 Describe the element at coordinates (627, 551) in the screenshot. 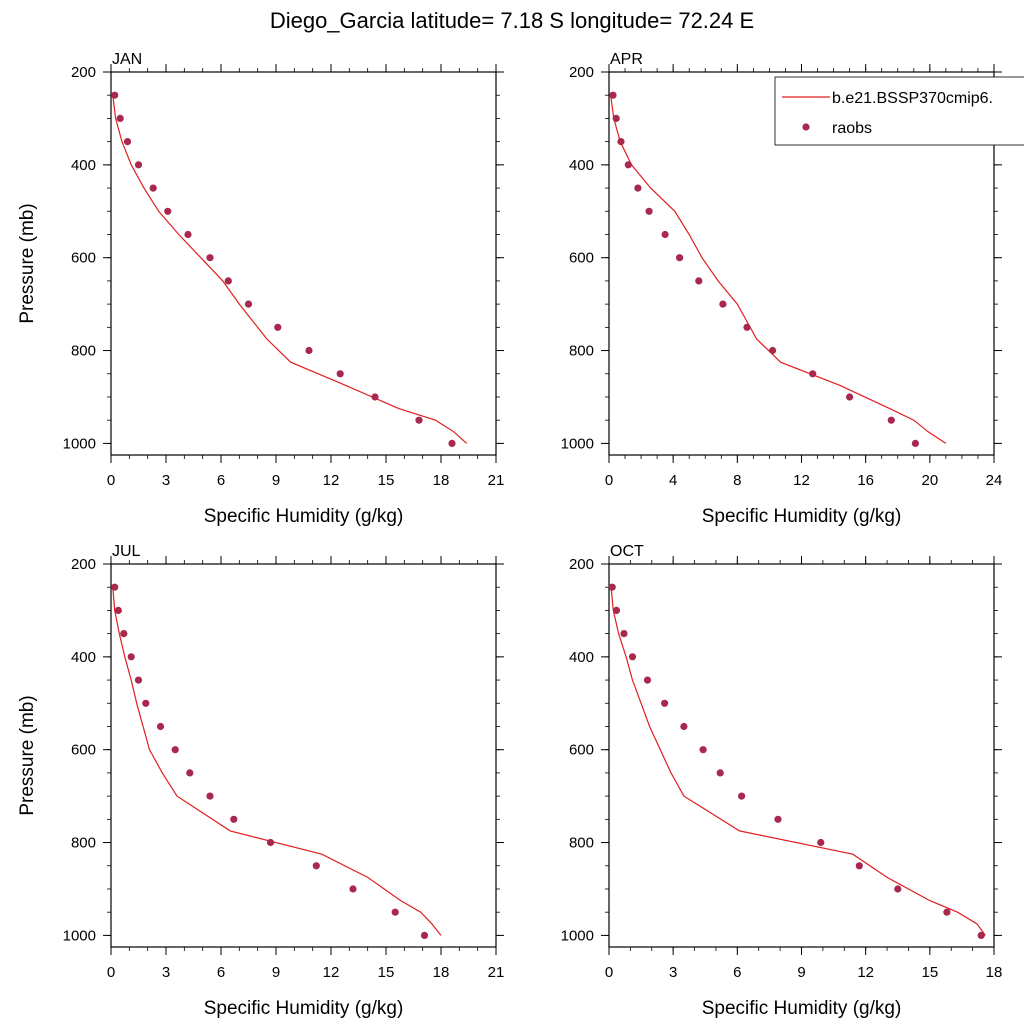

I see `panel-label: OCT` at that location.